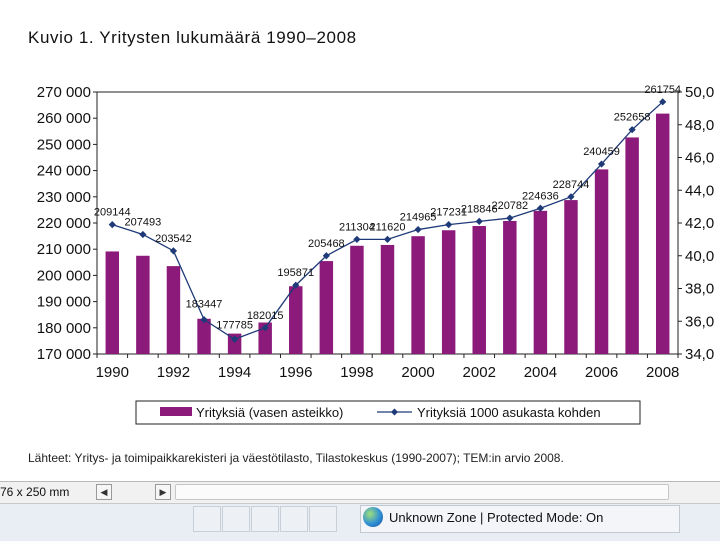 The height and width of the screenshot is (541, 720). I want to click on right-axis-label: 40,0, so click(699, 256).